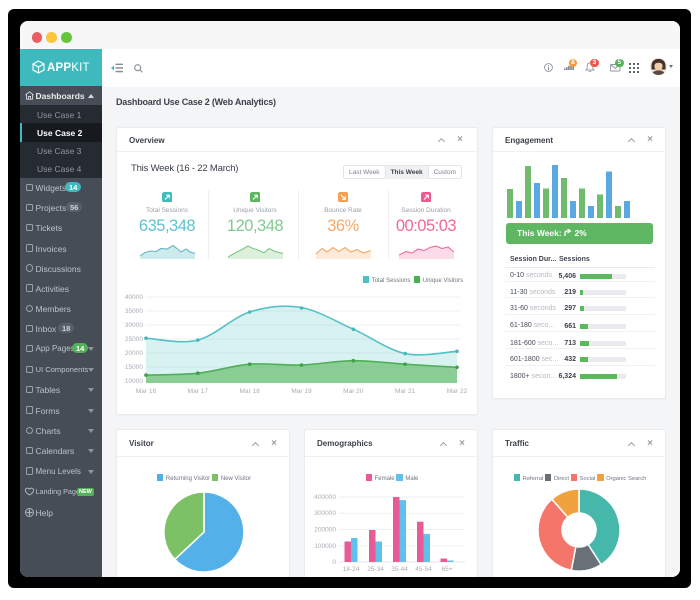 This screenshot has height=600, width=700. I want to click on svg-text: Mar 22, so click(457, 391).